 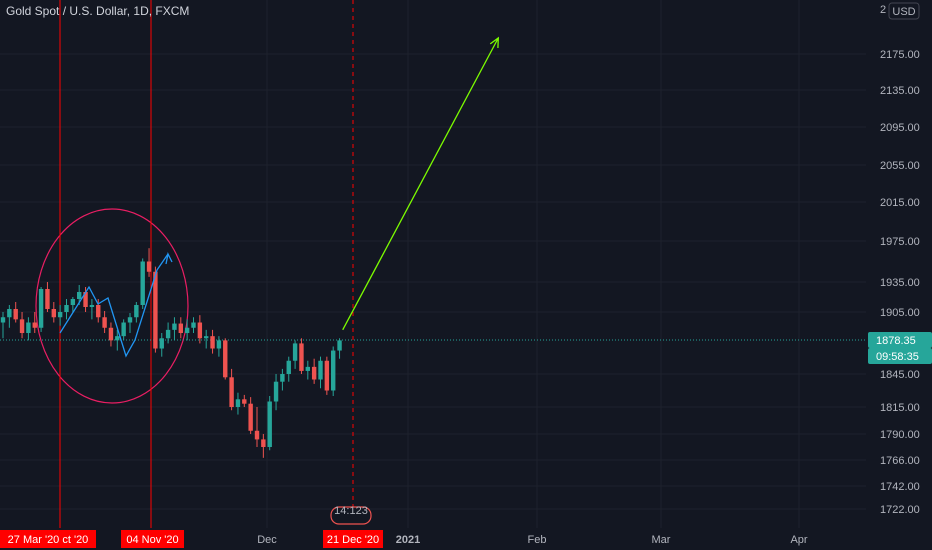 I want to click on event-badge, so click(x=351, y=515).